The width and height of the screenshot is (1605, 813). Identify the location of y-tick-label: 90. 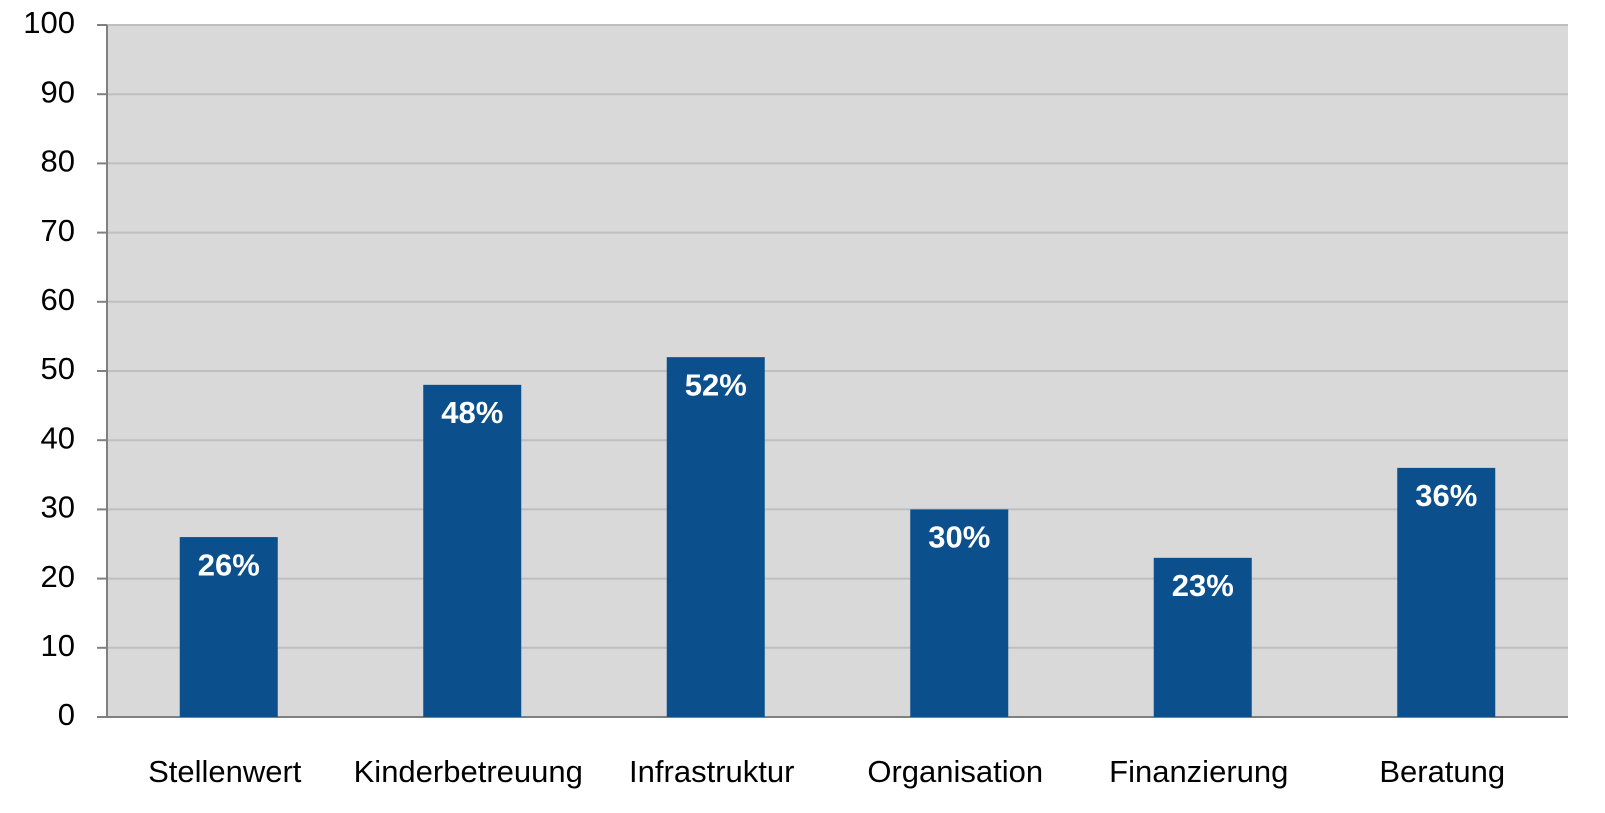
(58, 91).